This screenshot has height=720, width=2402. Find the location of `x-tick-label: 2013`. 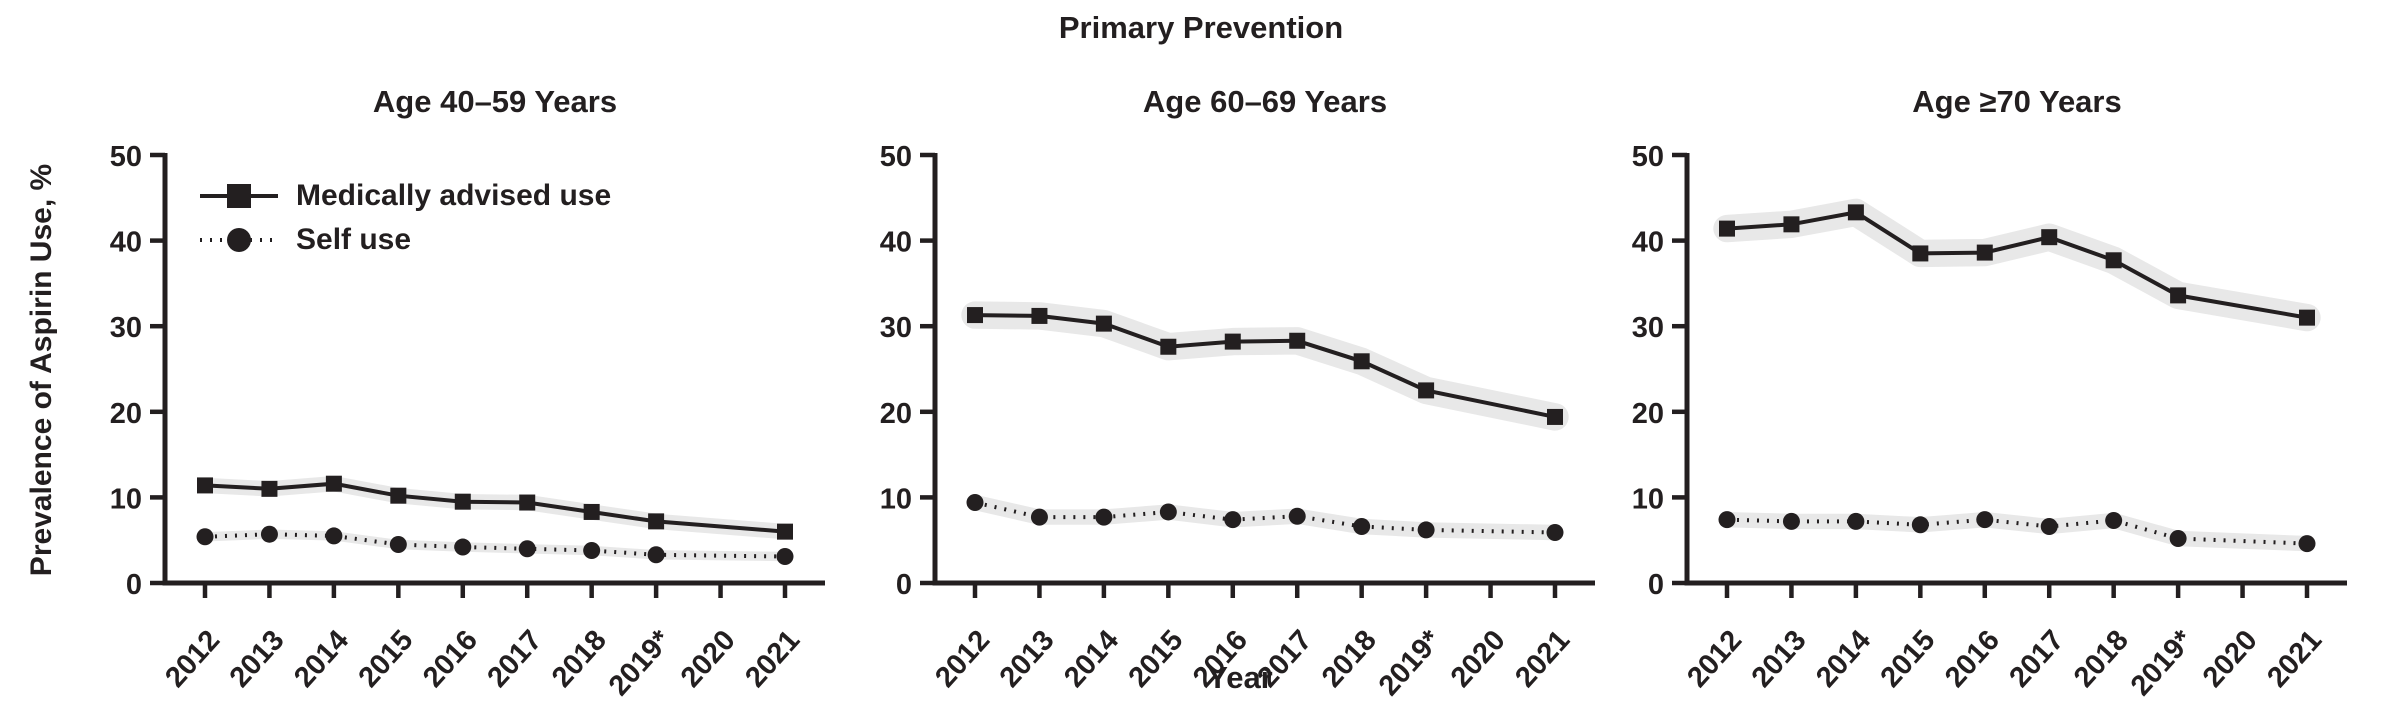

x-tick-label: 2013 is located at coordinates (1779, 658).